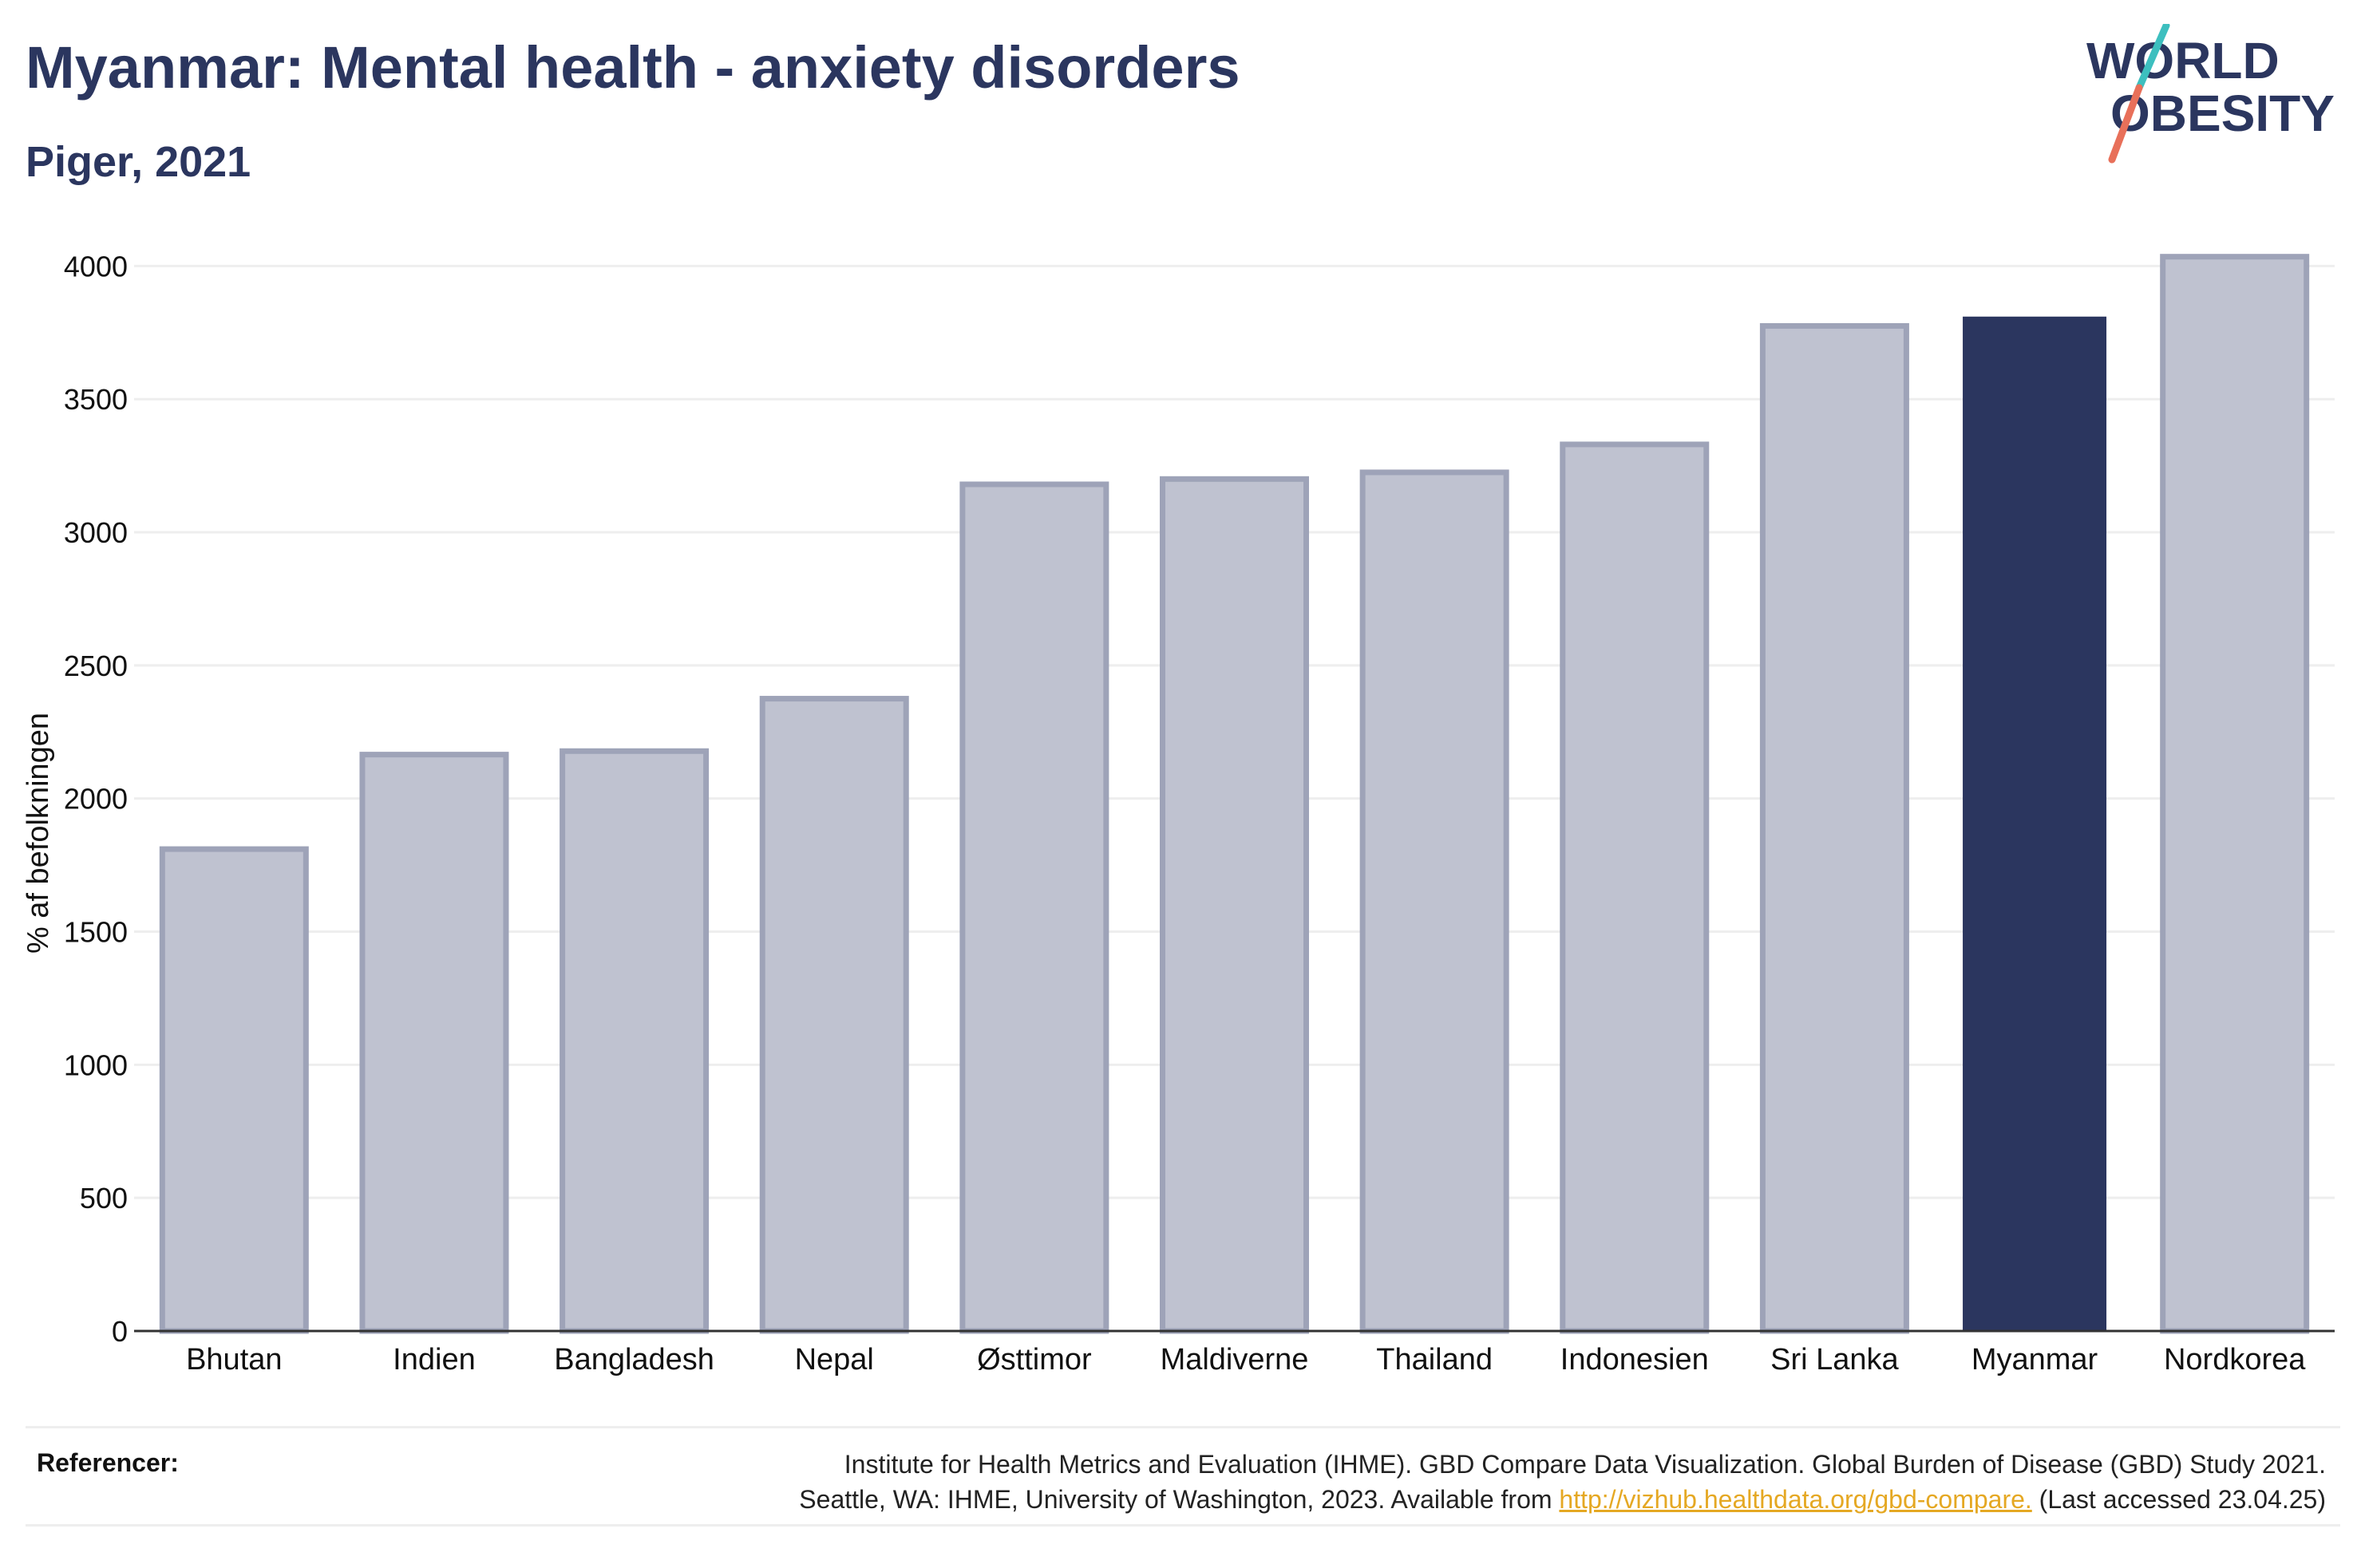 This screenshot has width=2361, height=1568. I want to click on bar-bhutan, so click(234, 1090).